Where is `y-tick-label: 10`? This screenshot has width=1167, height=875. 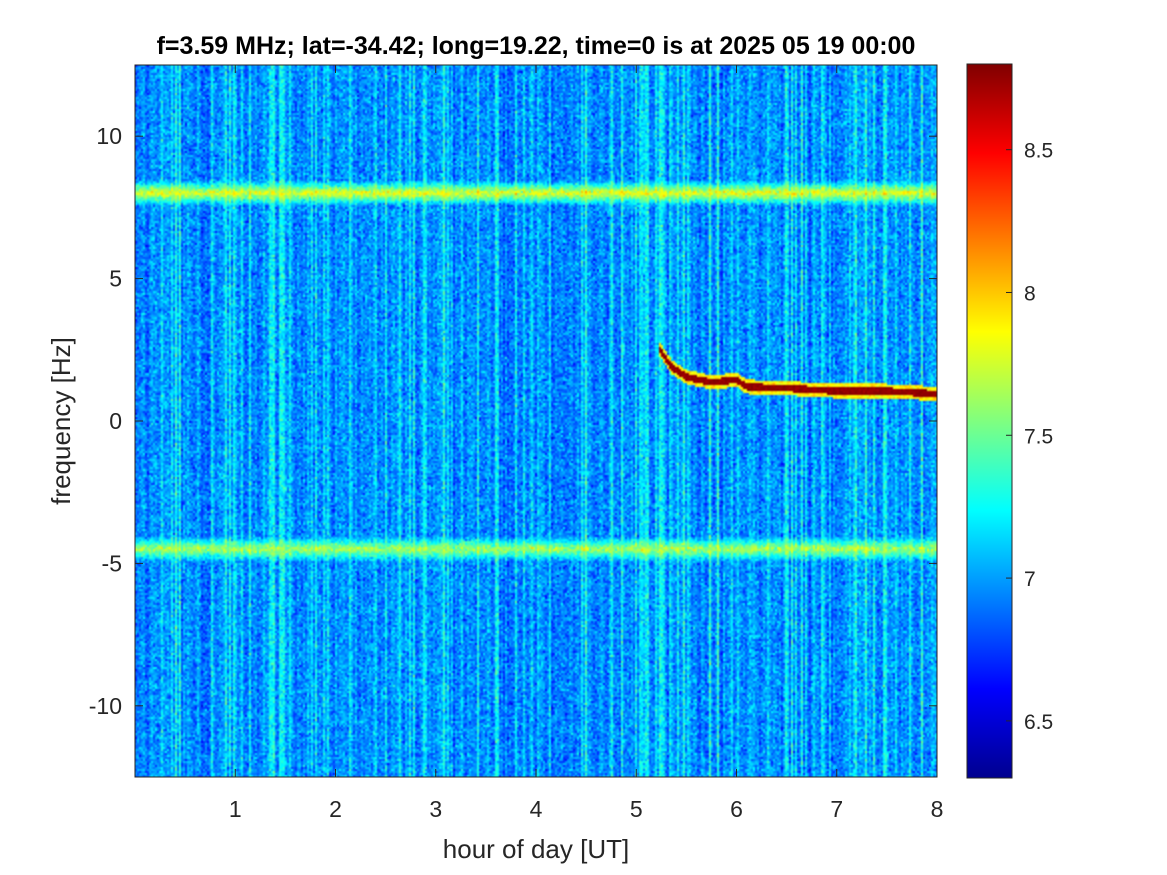 y-tick-label: 10 is located at coordinates (109, 136).